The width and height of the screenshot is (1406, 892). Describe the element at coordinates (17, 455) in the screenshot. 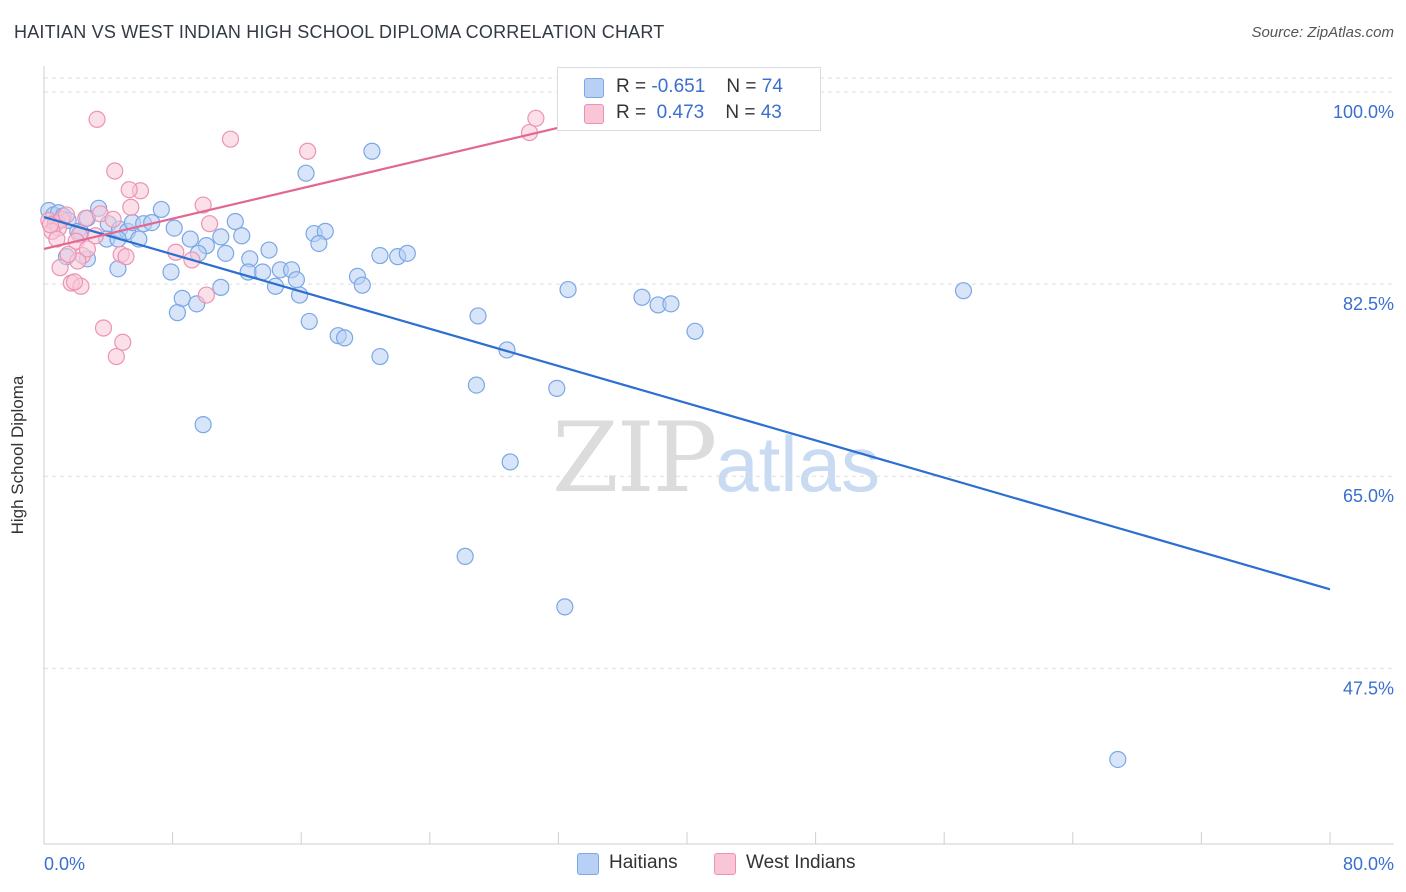

I see `y-axis-label: High School Diploma` at that location.